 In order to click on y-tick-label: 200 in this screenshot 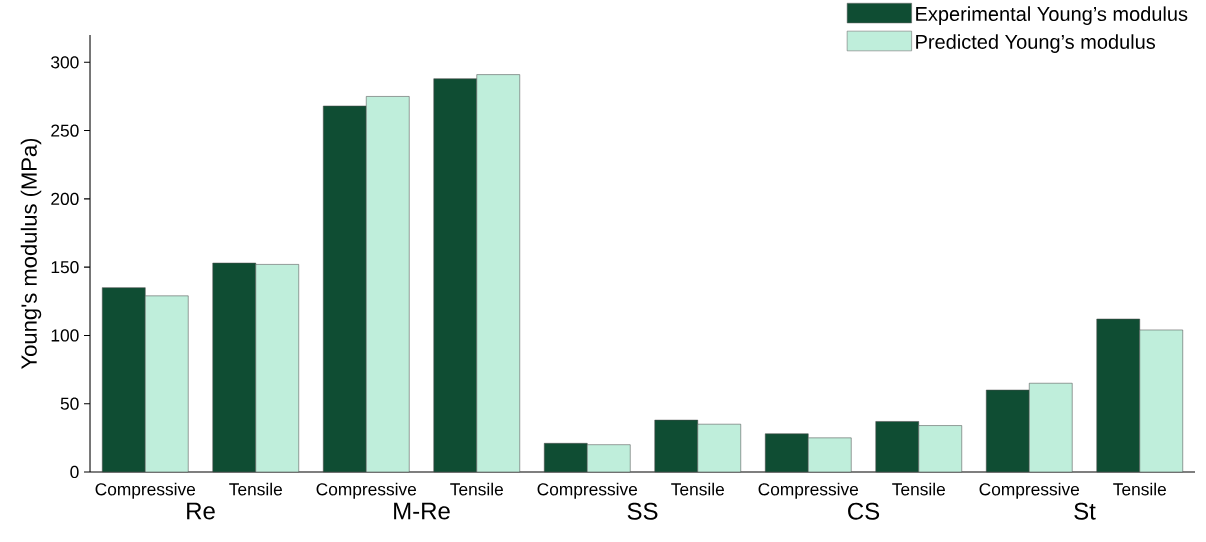, I will do `click(65, 198)`.